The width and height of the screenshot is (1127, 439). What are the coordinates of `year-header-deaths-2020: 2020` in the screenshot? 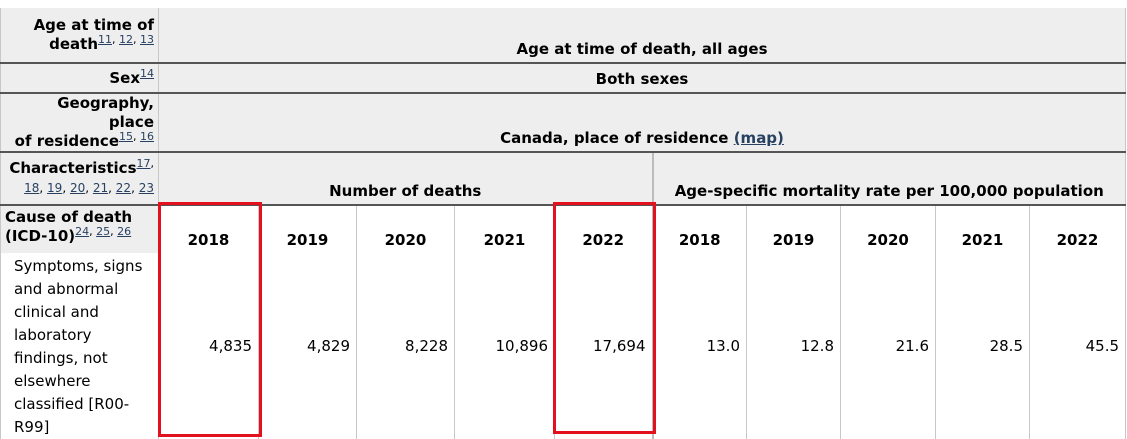 It's located at (405, 229).